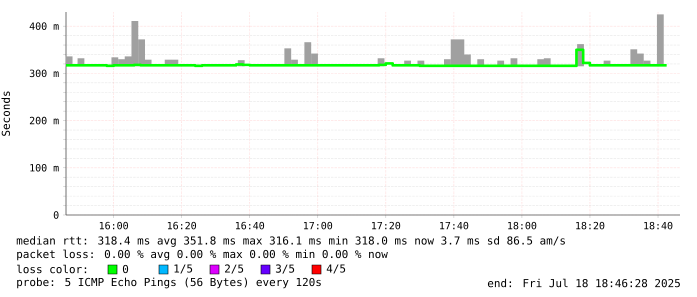 The image size is (697, 297). Describe the element at coordinates (44, 26) in the screenshot. I see `y-tick-label: 400 m` at that location.